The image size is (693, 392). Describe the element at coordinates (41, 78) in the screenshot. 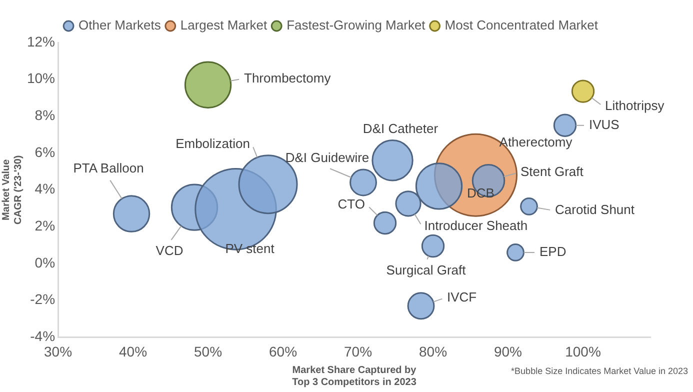

I see `y-tick-label: 10%` at that location.